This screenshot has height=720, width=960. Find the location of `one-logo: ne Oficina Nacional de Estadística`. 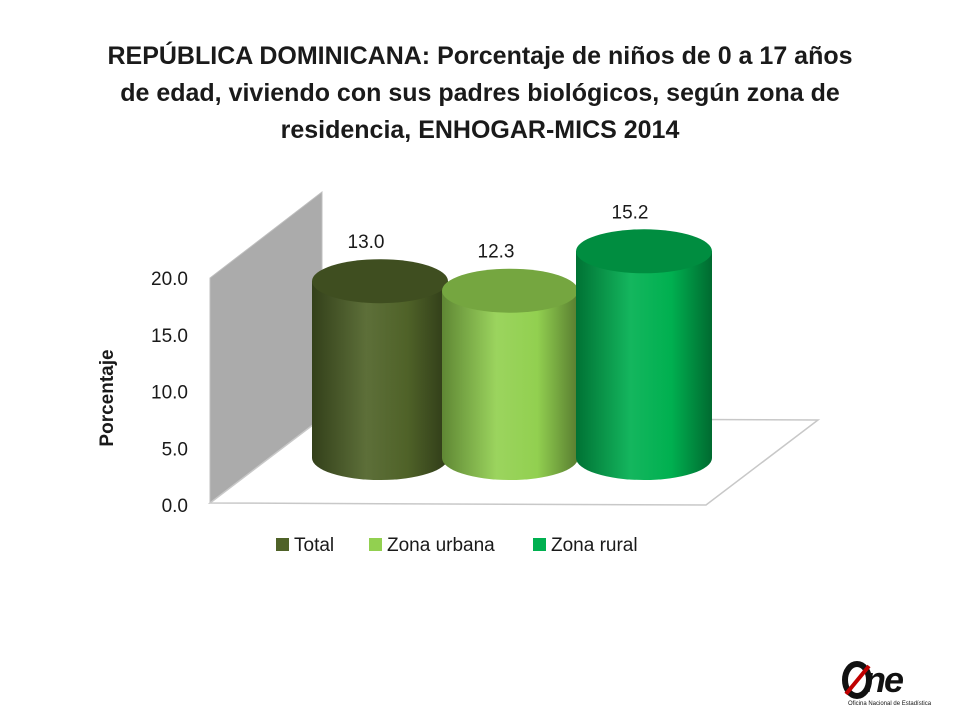

one-logo: ne Oficina Nacional de Estadística is located at coordinates (890, 686).